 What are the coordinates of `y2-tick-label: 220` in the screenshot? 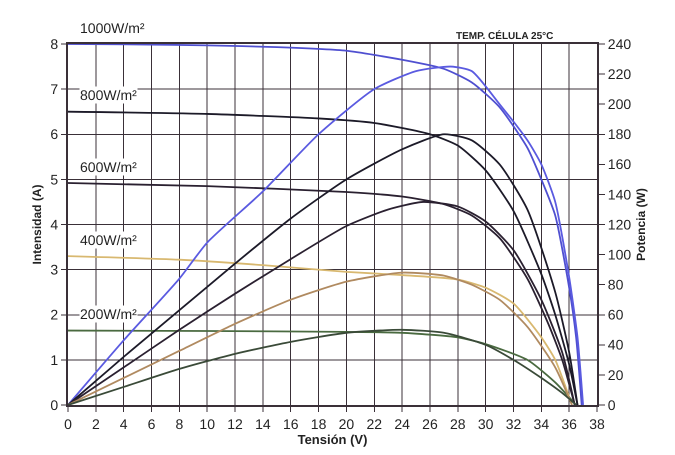 It's located at (620, 74).